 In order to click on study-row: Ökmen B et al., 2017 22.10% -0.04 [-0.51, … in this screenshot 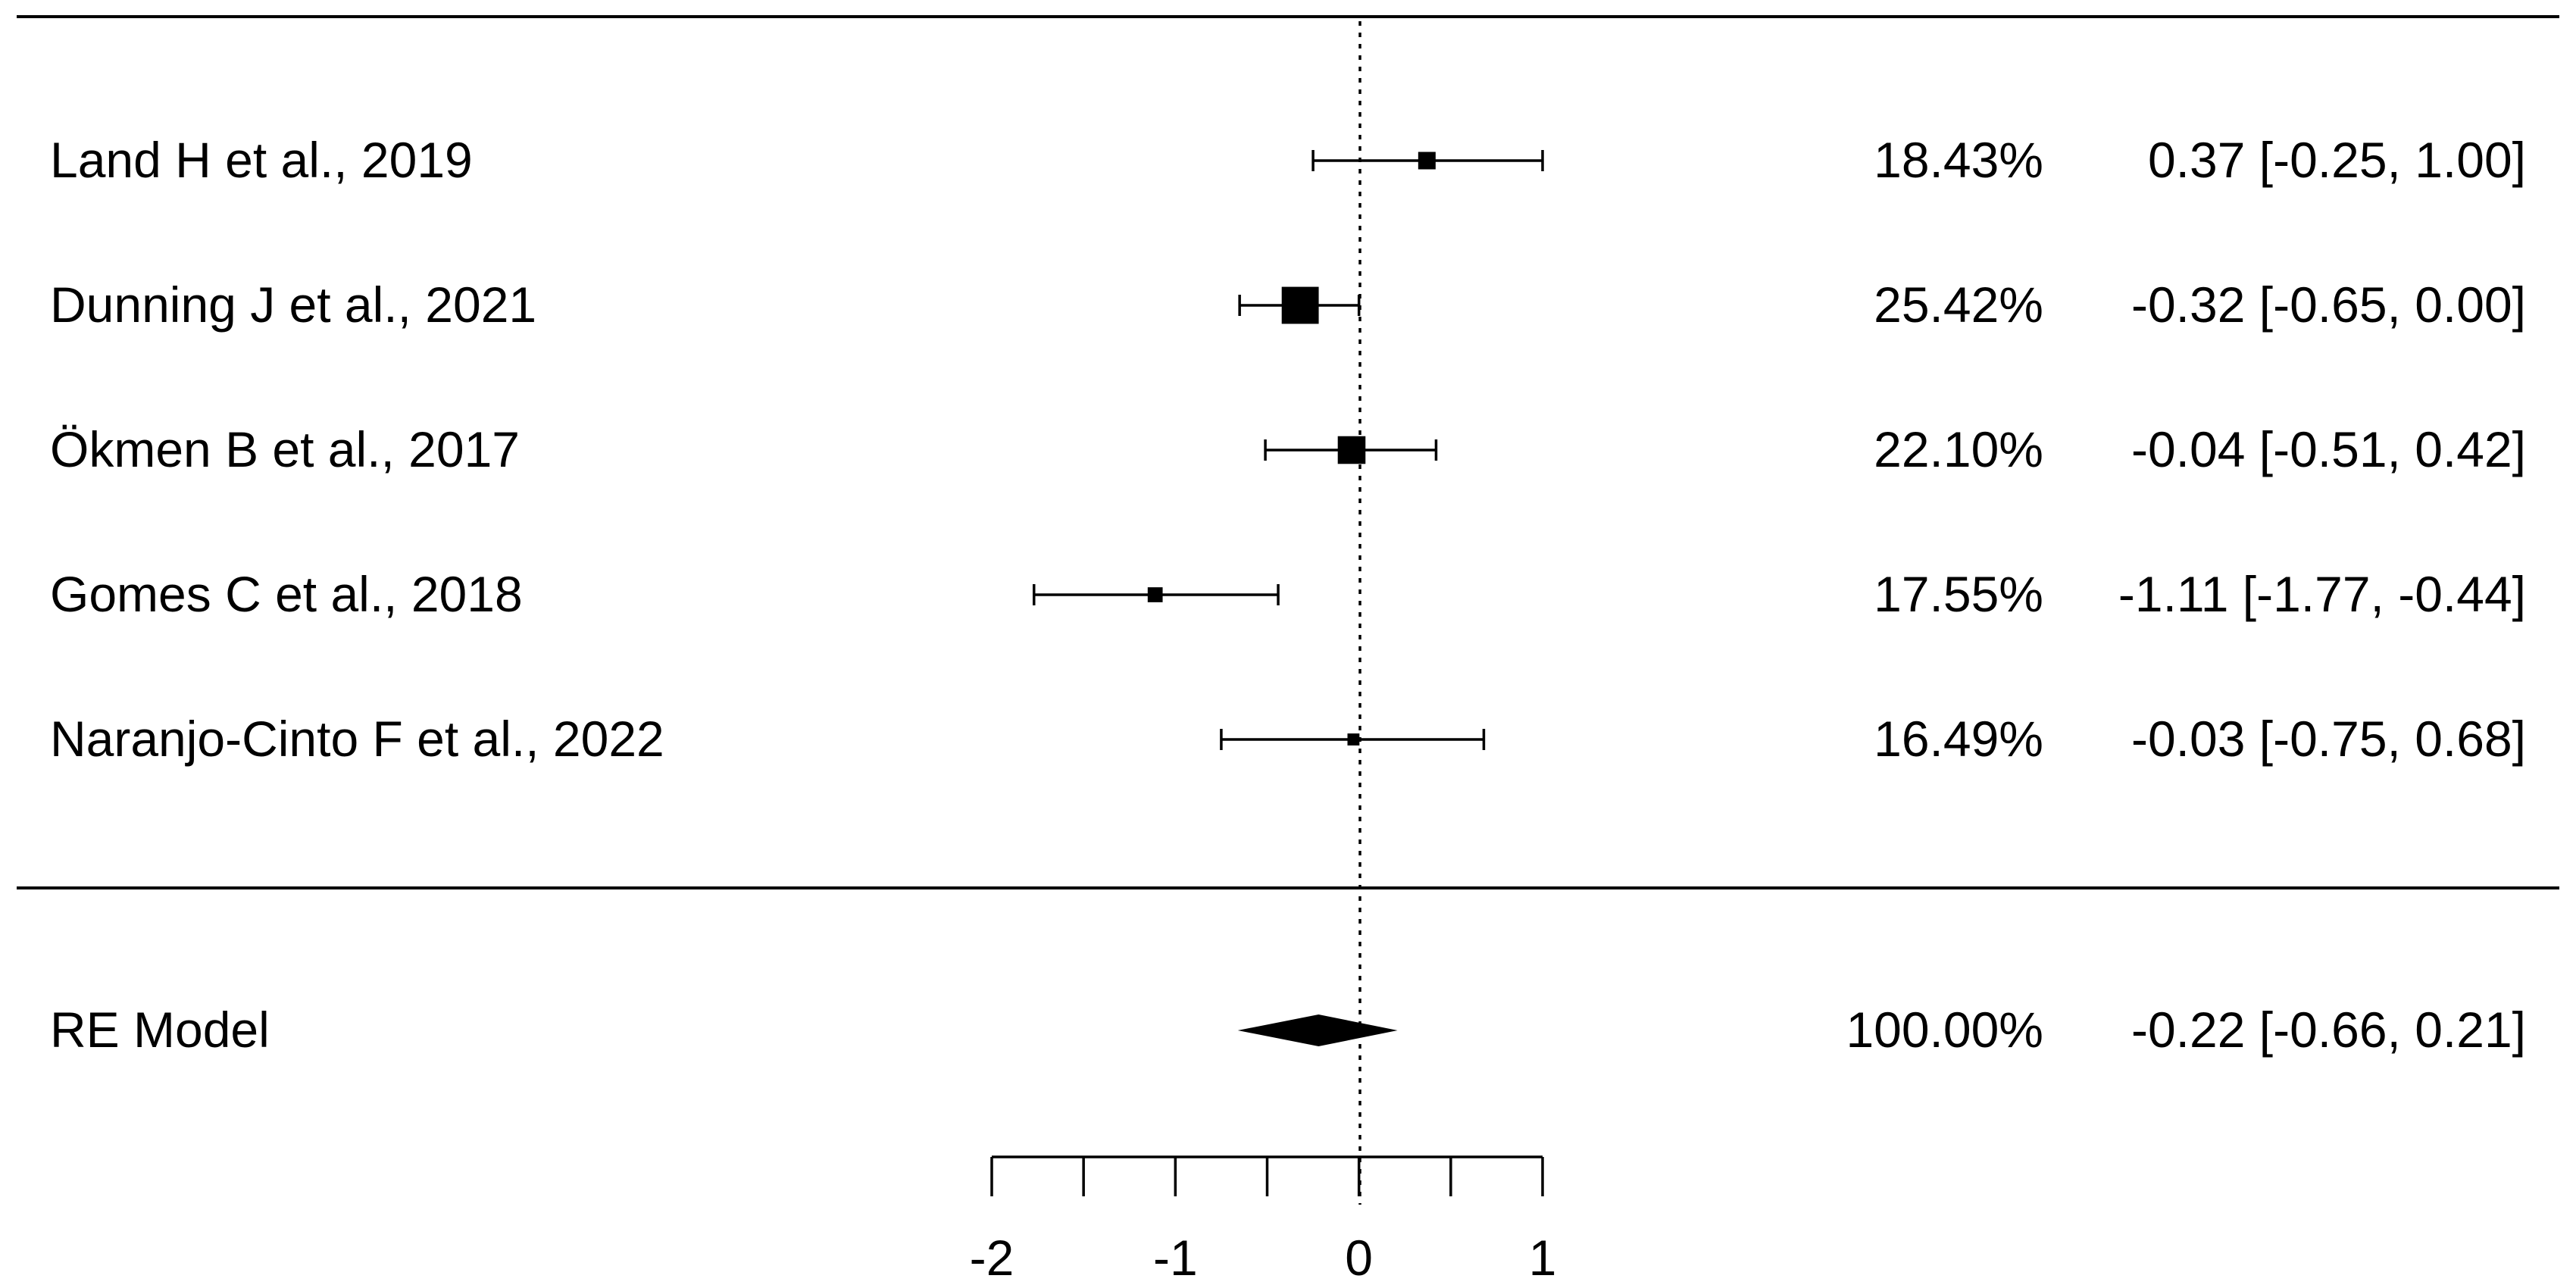, I will do `click(1288, 449)`.